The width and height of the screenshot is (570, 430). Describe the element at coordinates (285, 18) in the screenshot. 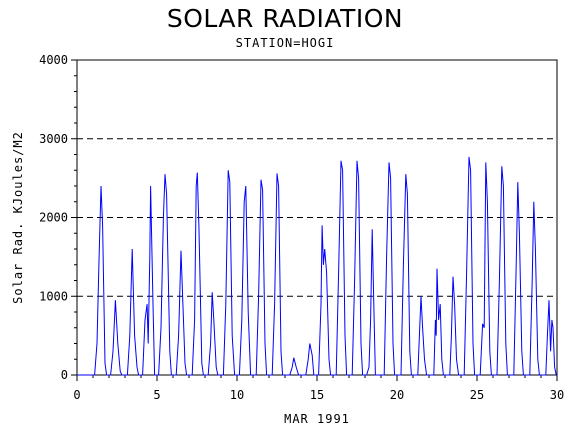

I see `chart-title: SOLAR RADIATION` at that location.